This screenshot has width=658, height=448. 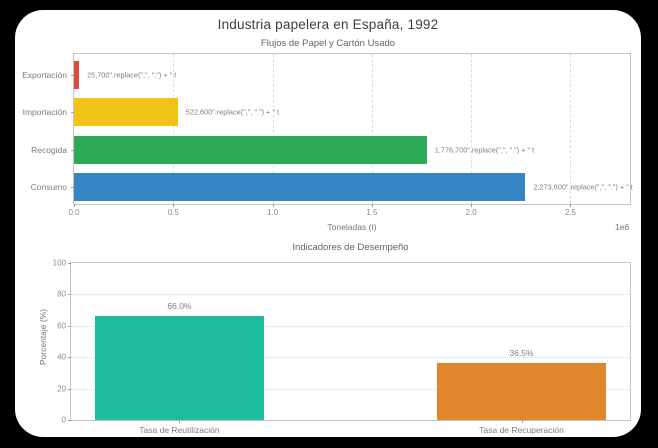 What do you see at coordinates (179, 306) in the screenshot?
I see `bar-value-label: 66.0%` at bounding box center [179, 306].